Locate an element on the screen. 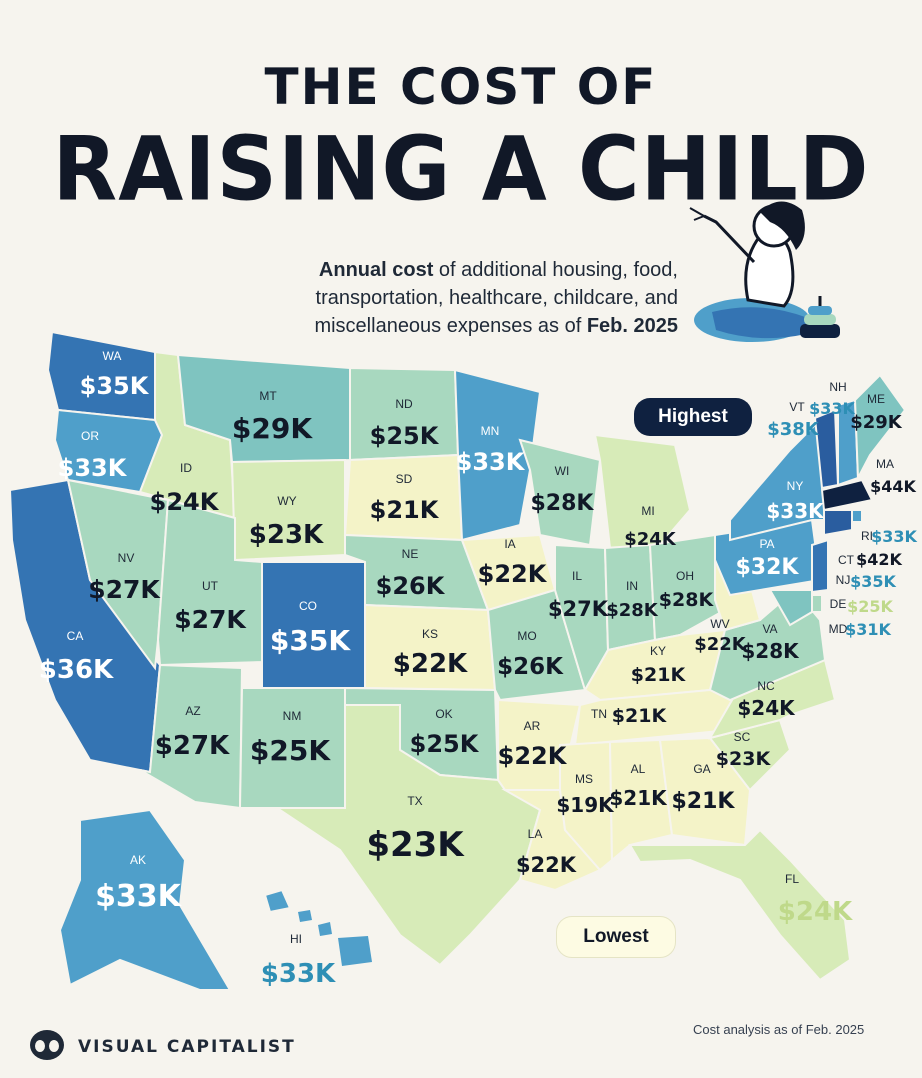 This screenshot has height=1078, width=922. state-hi is located at coordinates (277, 901).